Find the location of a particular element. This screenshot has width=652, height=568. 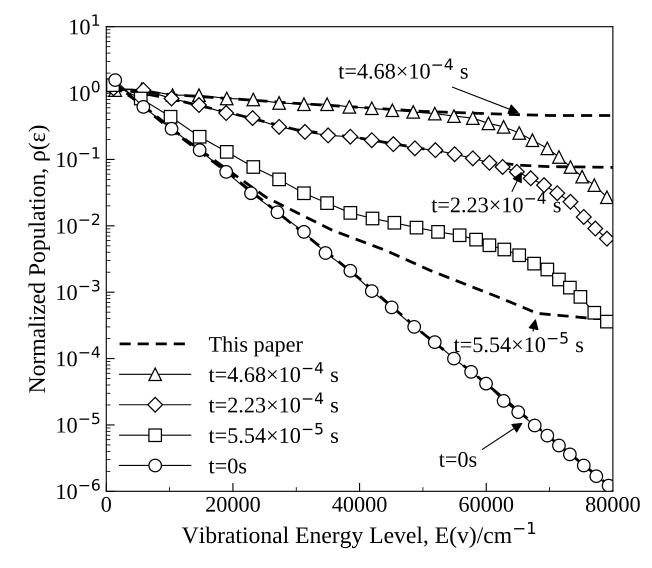

legend-label: t=0s is located at coordinates (227, 466).